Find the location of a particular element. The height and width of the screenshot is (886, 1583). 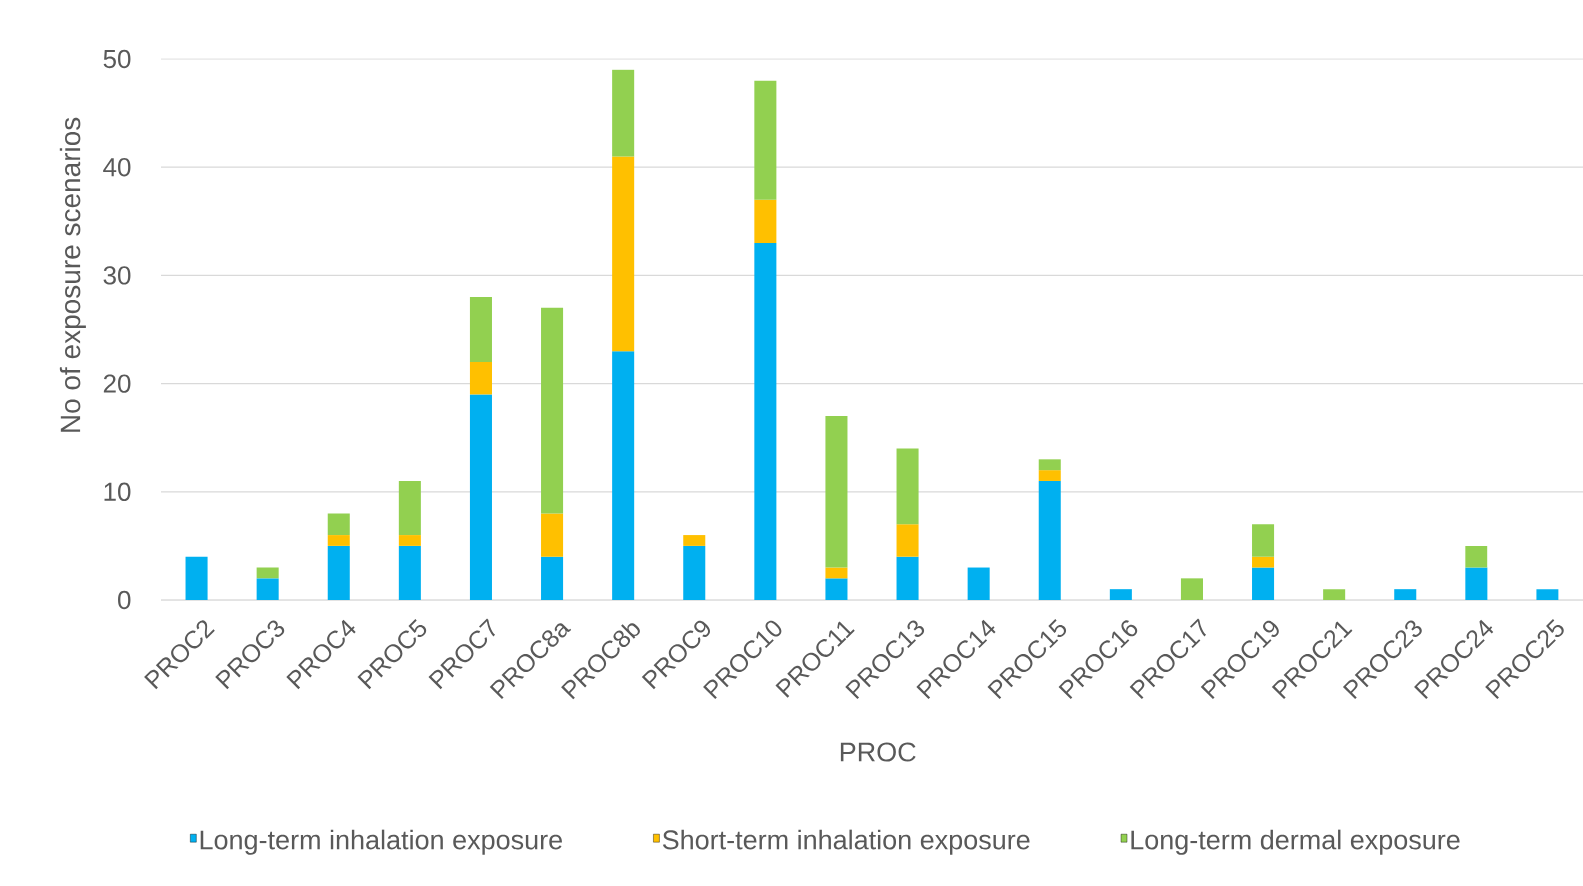

y-tick-label: 0 is located at coordinates (124, 600).